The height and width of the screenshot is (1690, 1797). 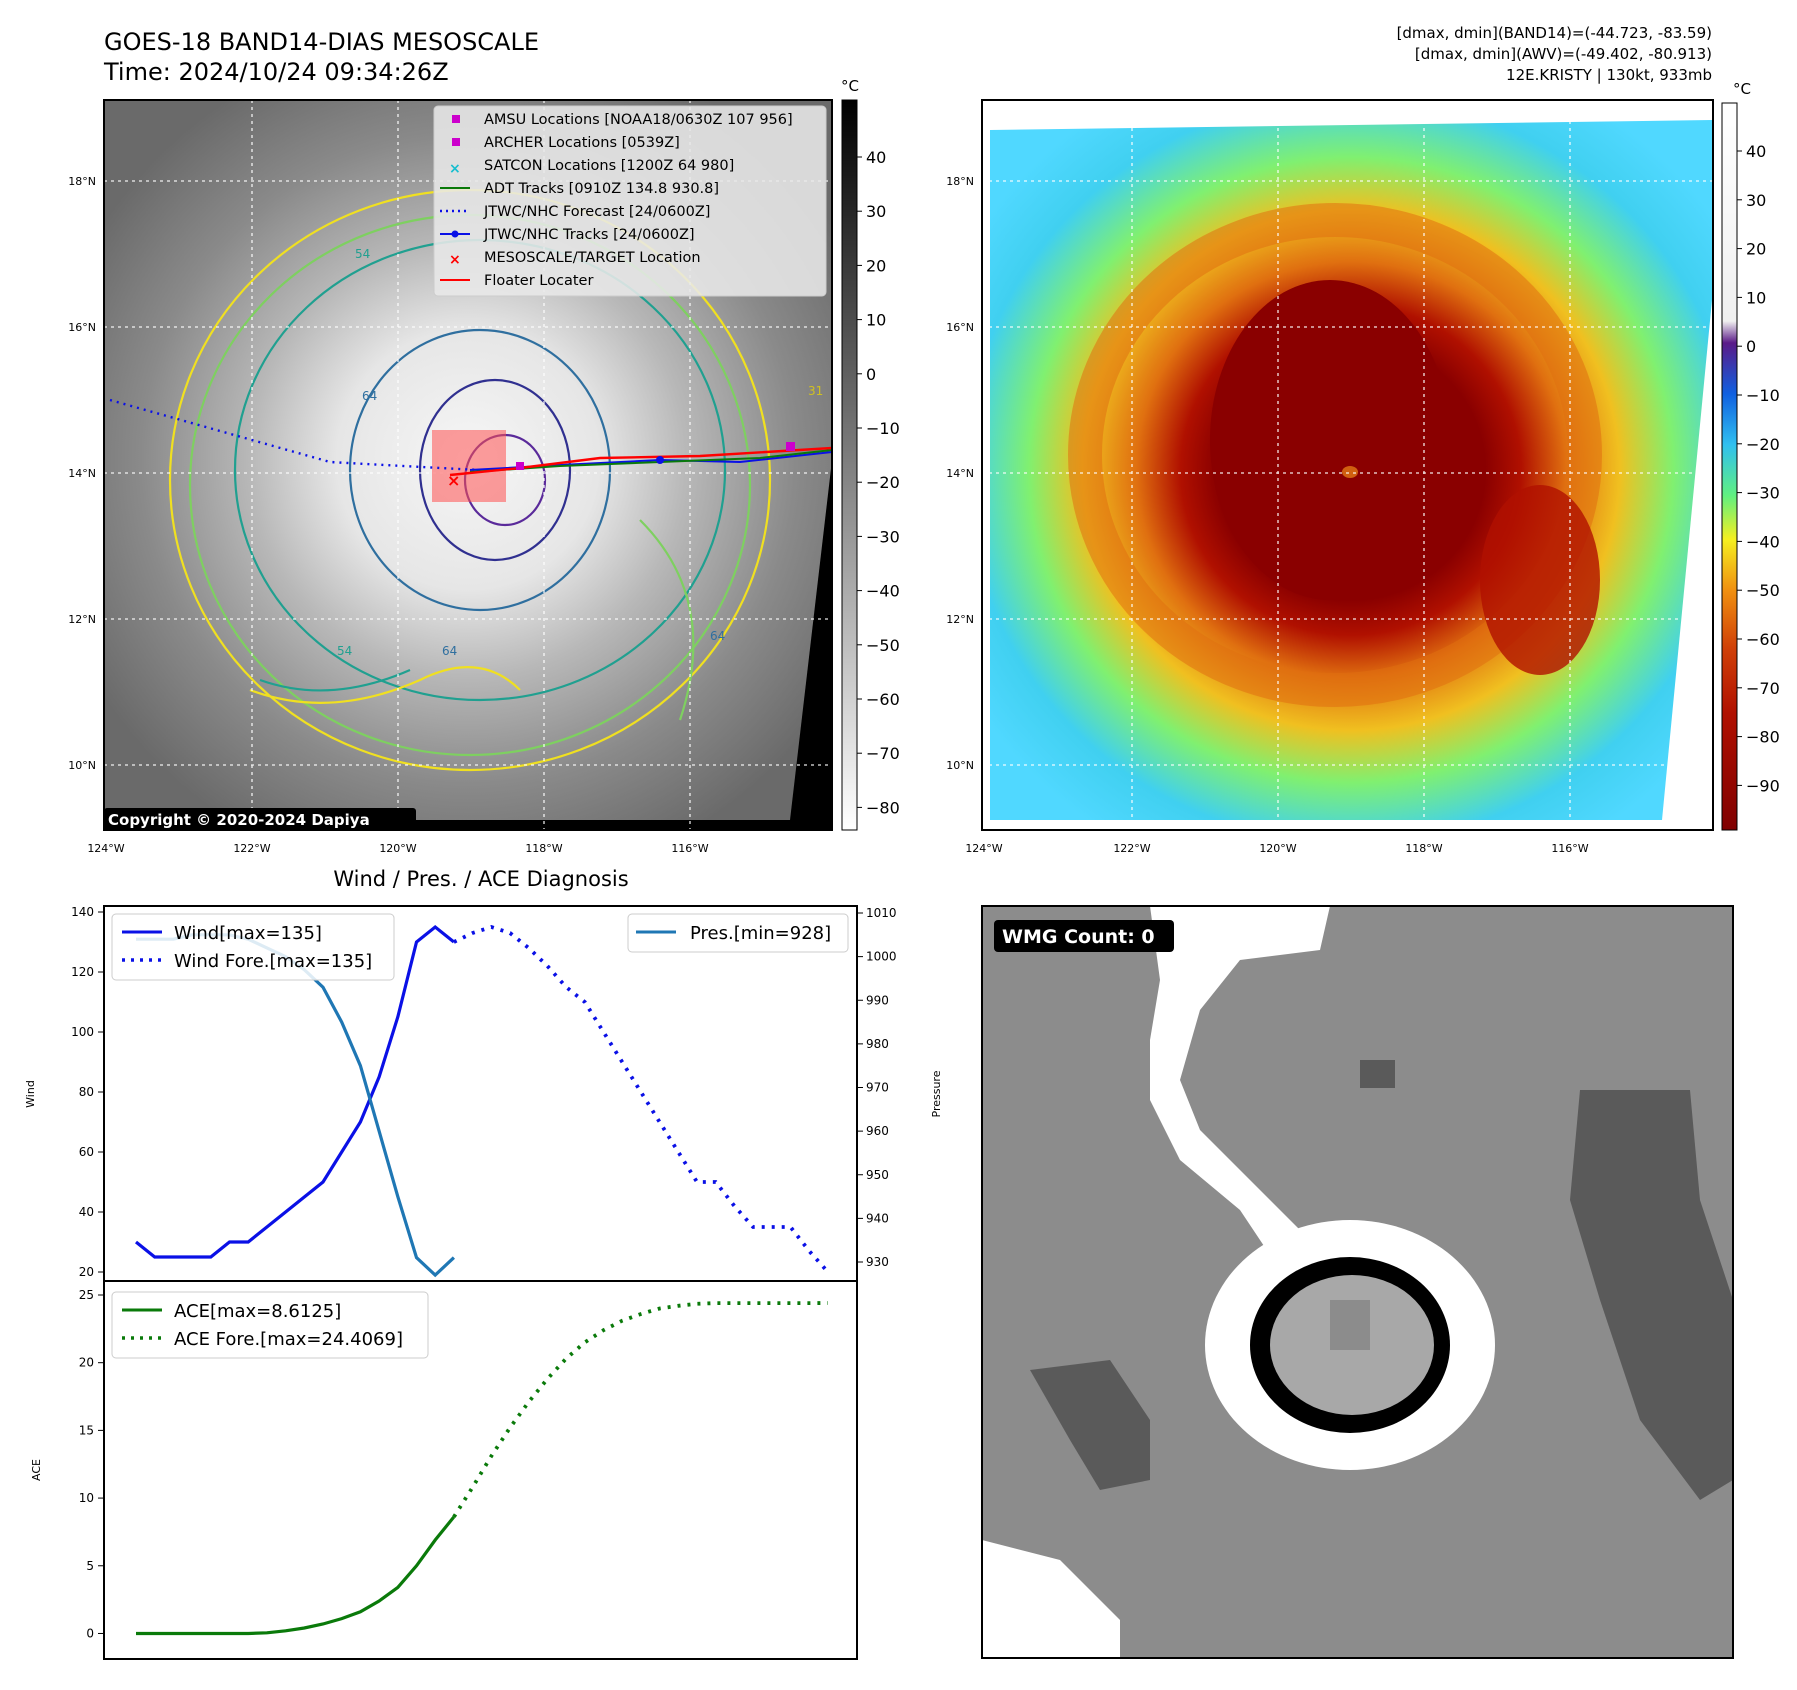 What do you see at coordinates (877, 1000) in the screenshot?
I see `pressure-tick-label: 990` at bounding box center [877, 1000].